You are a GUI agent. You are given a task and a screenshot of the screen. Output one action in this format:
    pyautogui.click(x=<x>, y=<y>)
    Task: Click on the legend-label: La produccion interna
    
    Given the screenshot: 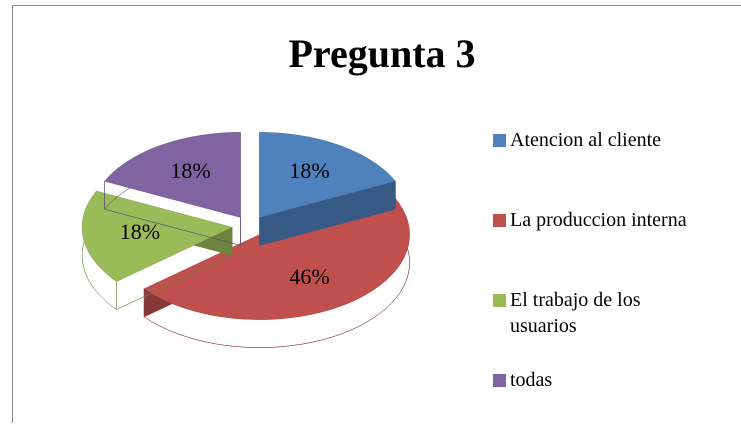 What is the action you would take?
    pyautogui.click(x=604, y=220)
    